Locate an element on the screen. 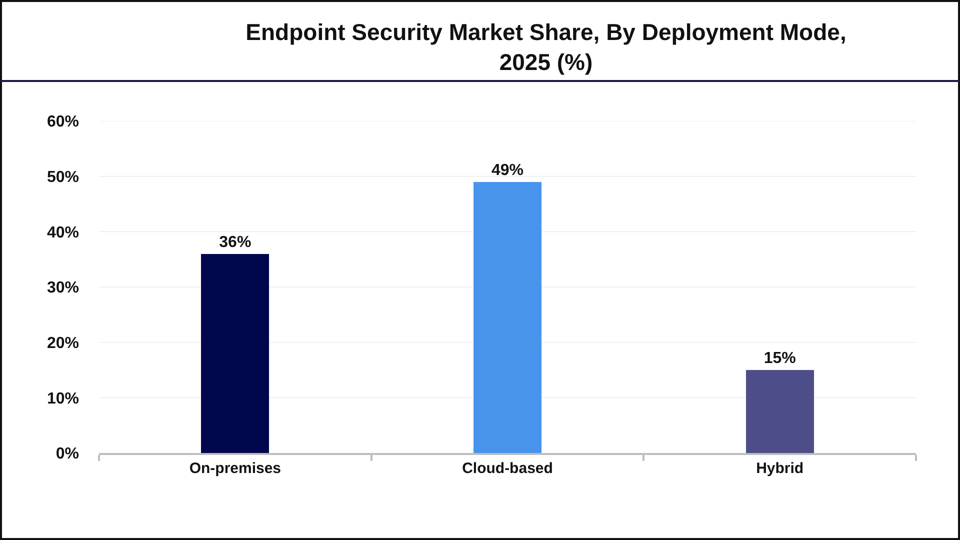 The height and width of the screenshot is (540, 960). y-tick-label: 10% is located at coordinates (62, 399).